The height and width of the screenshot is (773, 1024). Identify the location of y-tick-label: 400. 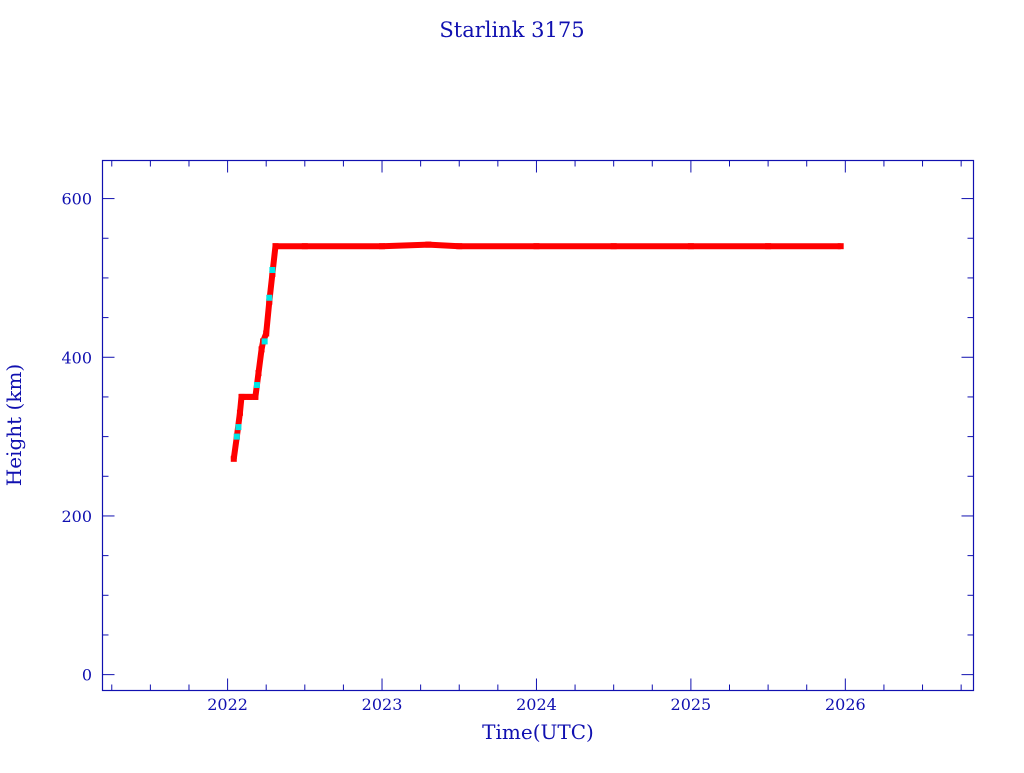
(76, 357).